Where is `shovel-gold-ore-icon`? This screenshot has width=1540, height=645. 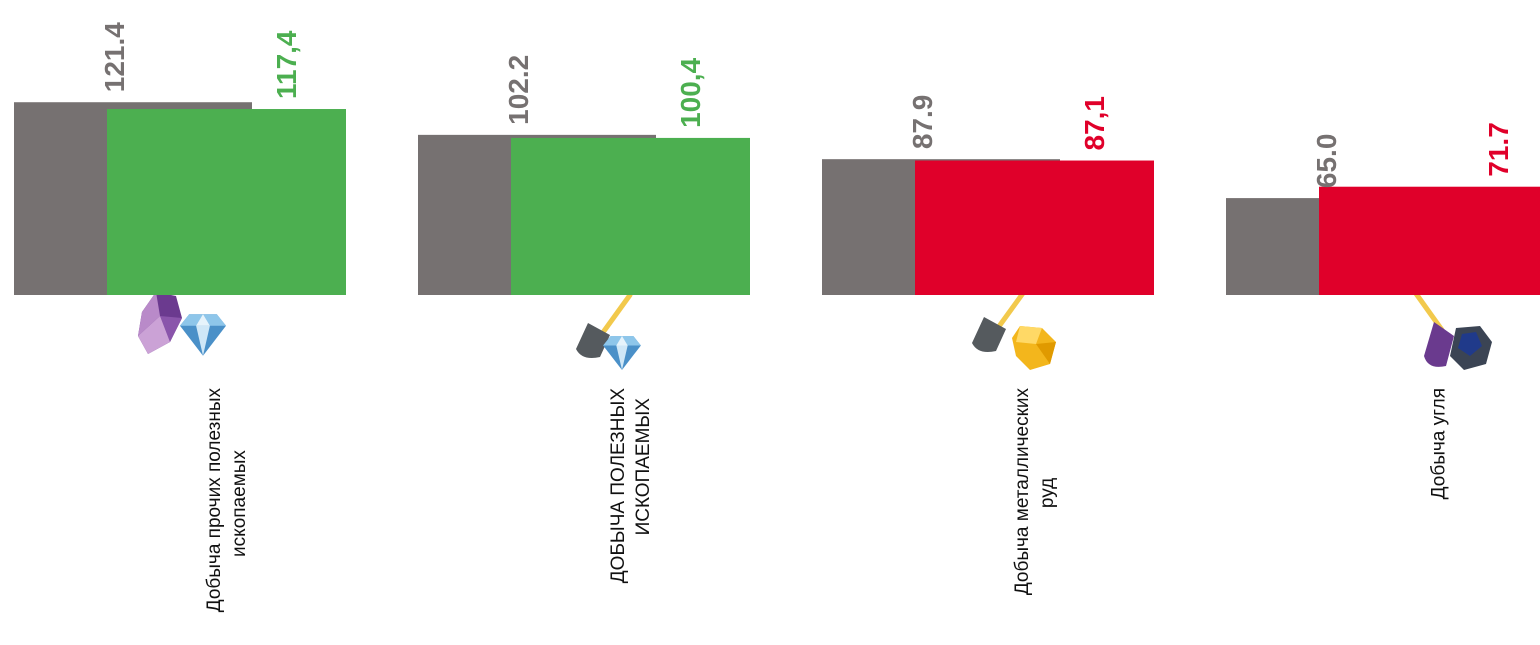 shovel-gold-ore-icon is located at coordinates (1014, 329).